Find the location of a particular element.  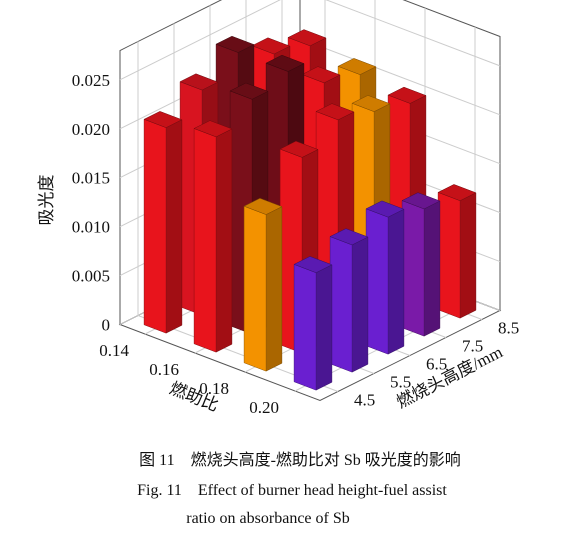

x-tick-label: 0.16 is located at coordinates (164, 369).